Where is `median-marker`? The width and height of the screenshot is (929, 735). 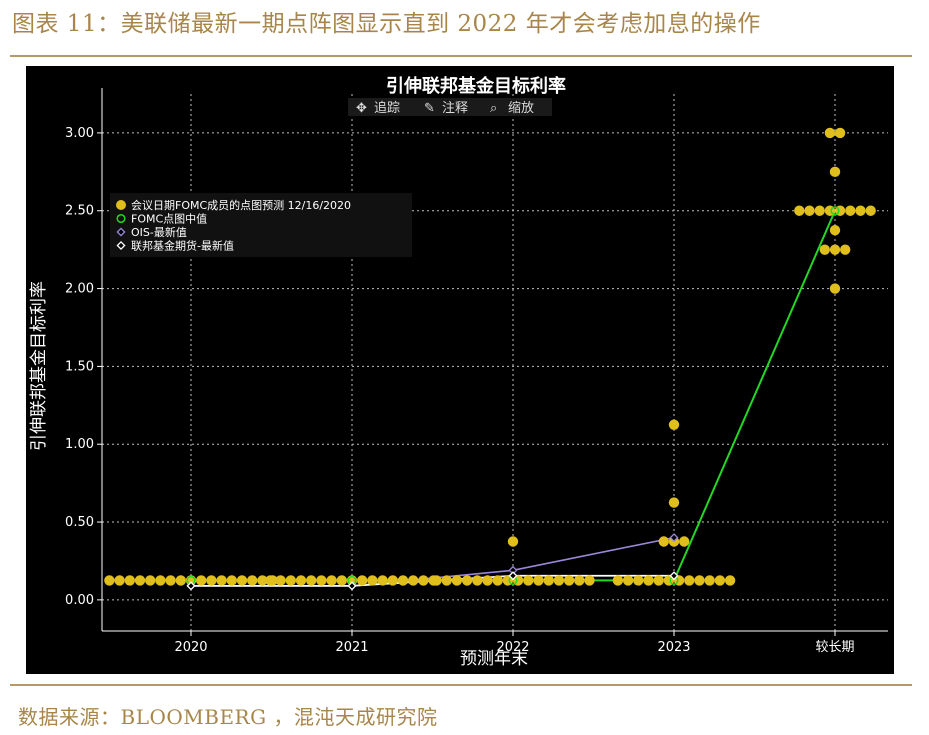
median-marker is located at coordinates (835, 211).